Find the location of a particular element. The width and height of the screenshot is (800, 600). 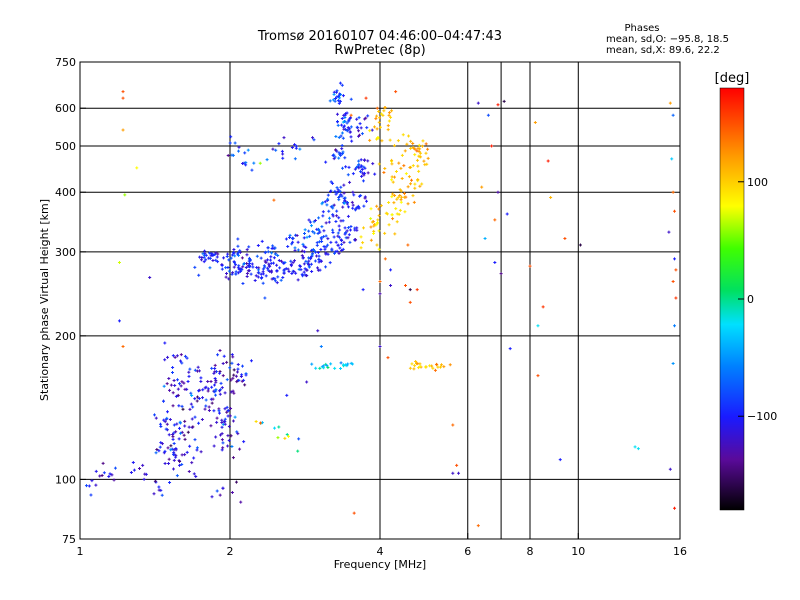

colorbar-ticks: −100 0 100 is located at coordinates (757, 299).